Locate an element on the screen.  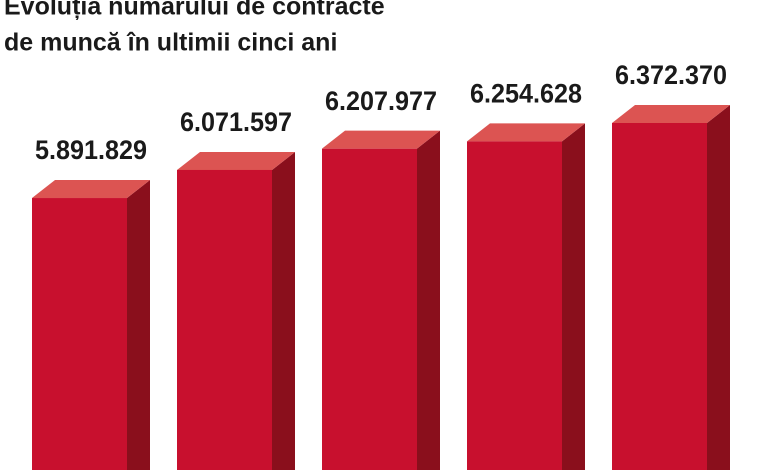
value-label: 6.372.370 is located at coordinates (671, 75).